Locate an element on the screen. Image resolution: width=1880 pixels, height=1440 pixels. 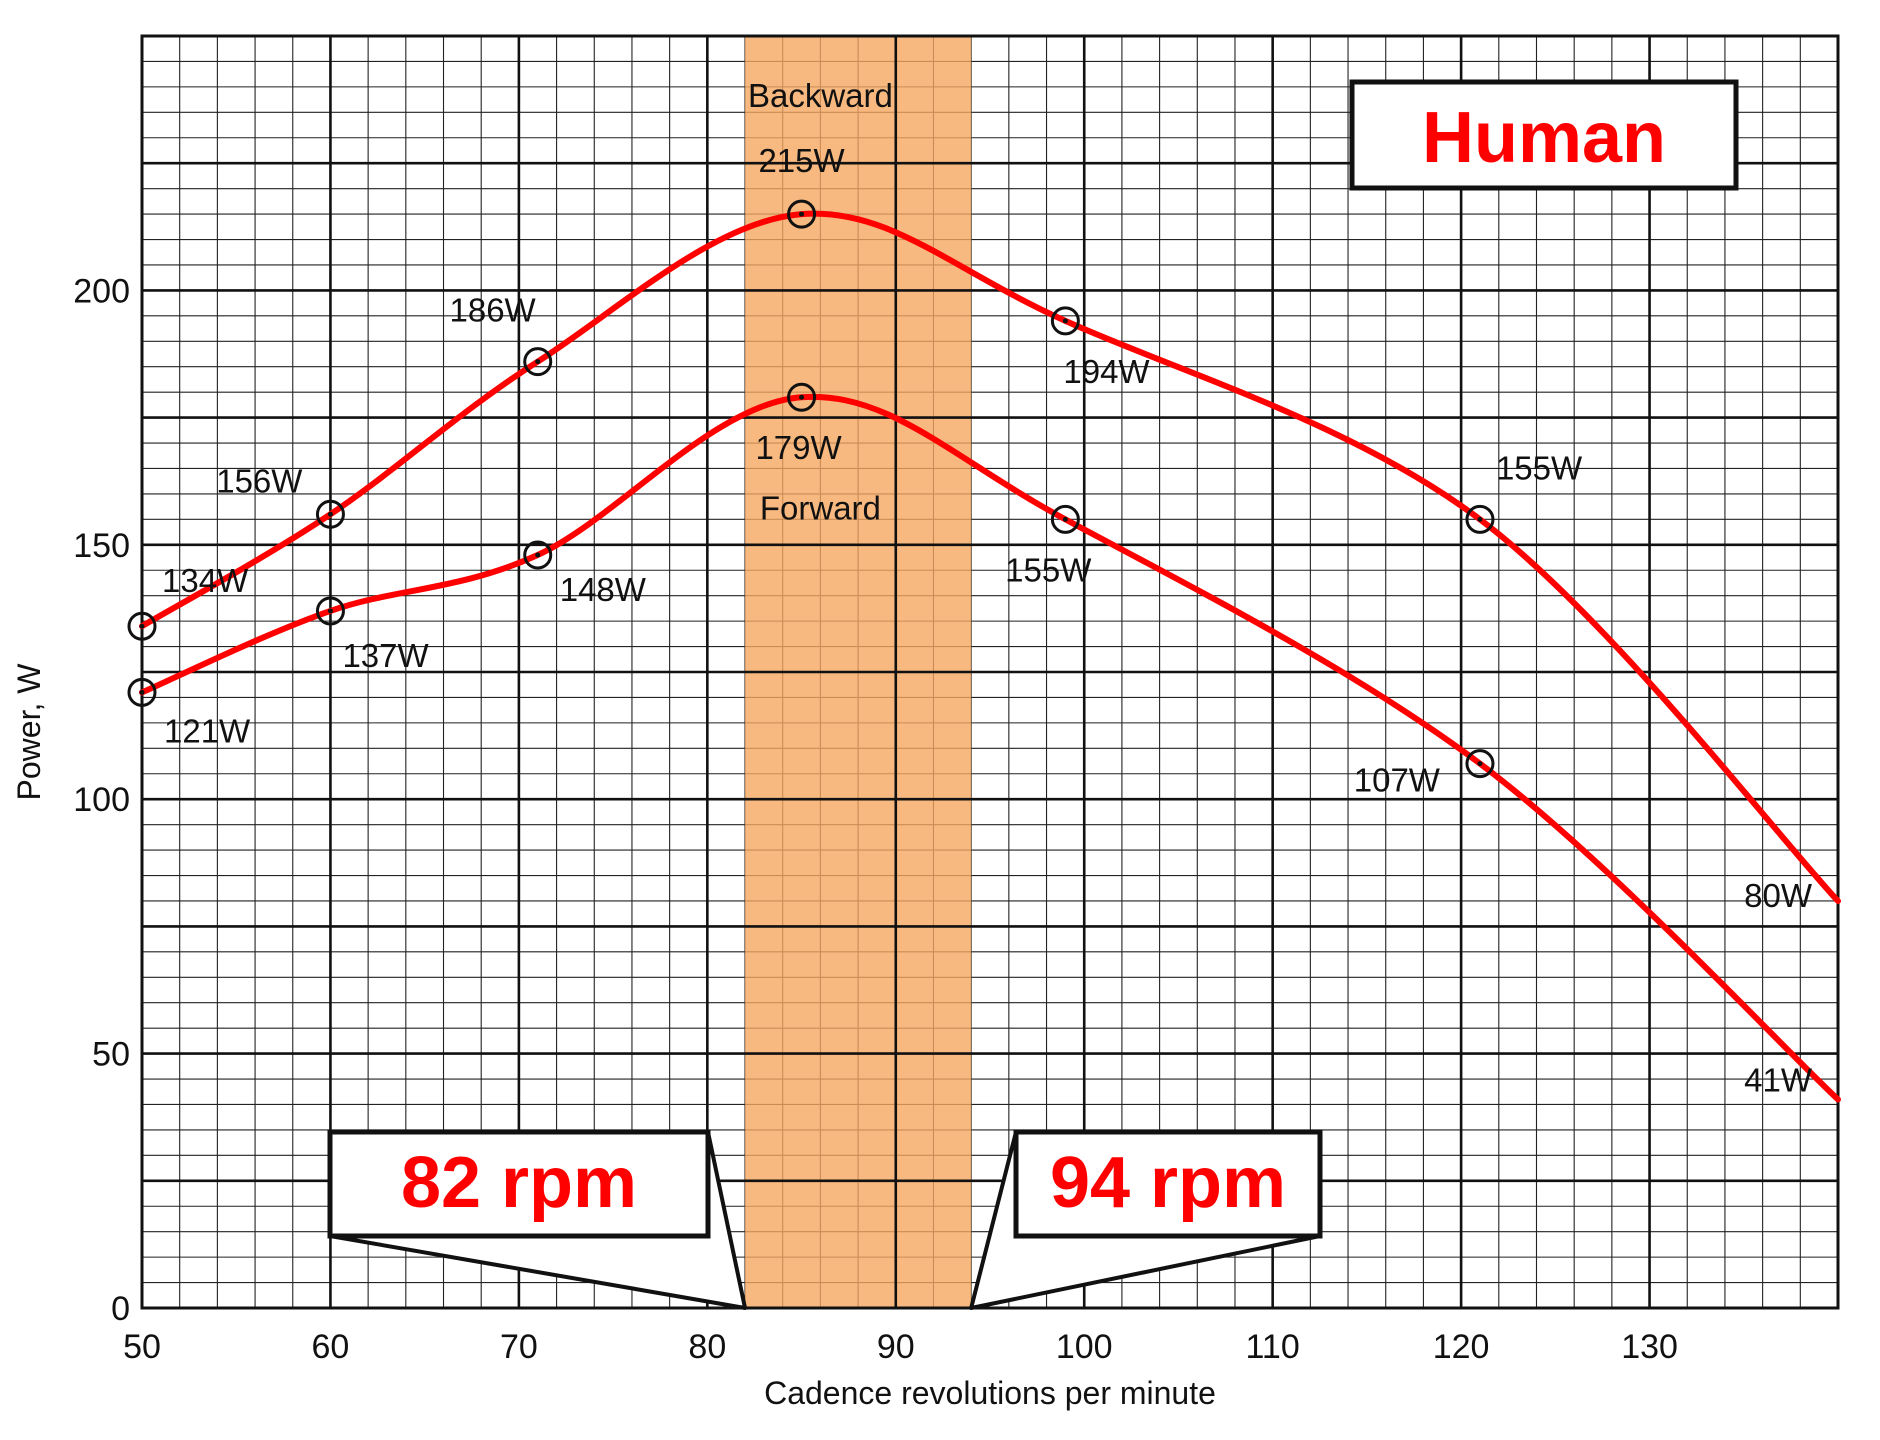
y-axis-ticks: 0 50 100 150 200 is located at coordinates (101, 800).